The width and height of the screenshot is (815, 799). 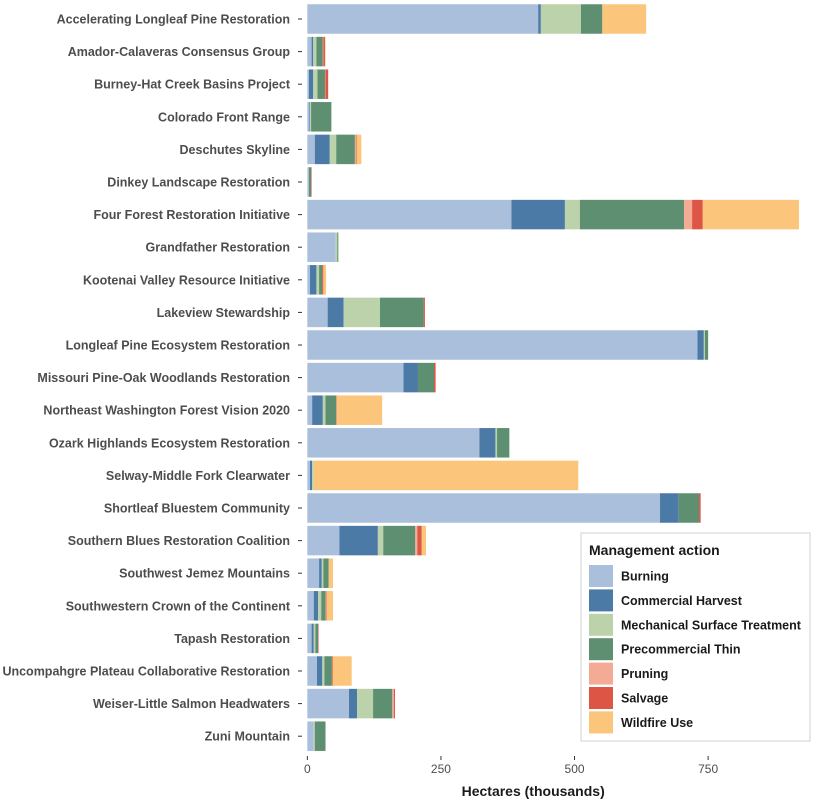 I want to click on bar-tapash-restoration-commercial-harvest, so click(x=312, y=638).